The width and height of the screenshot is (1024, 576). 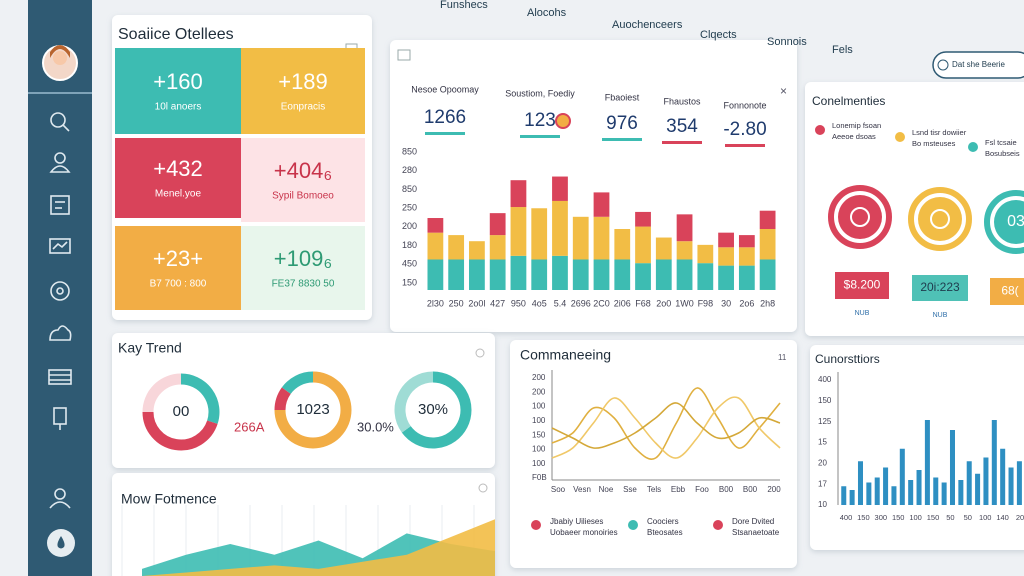 I want to click on x-tick-label: 30, so click(x=726, y=303).